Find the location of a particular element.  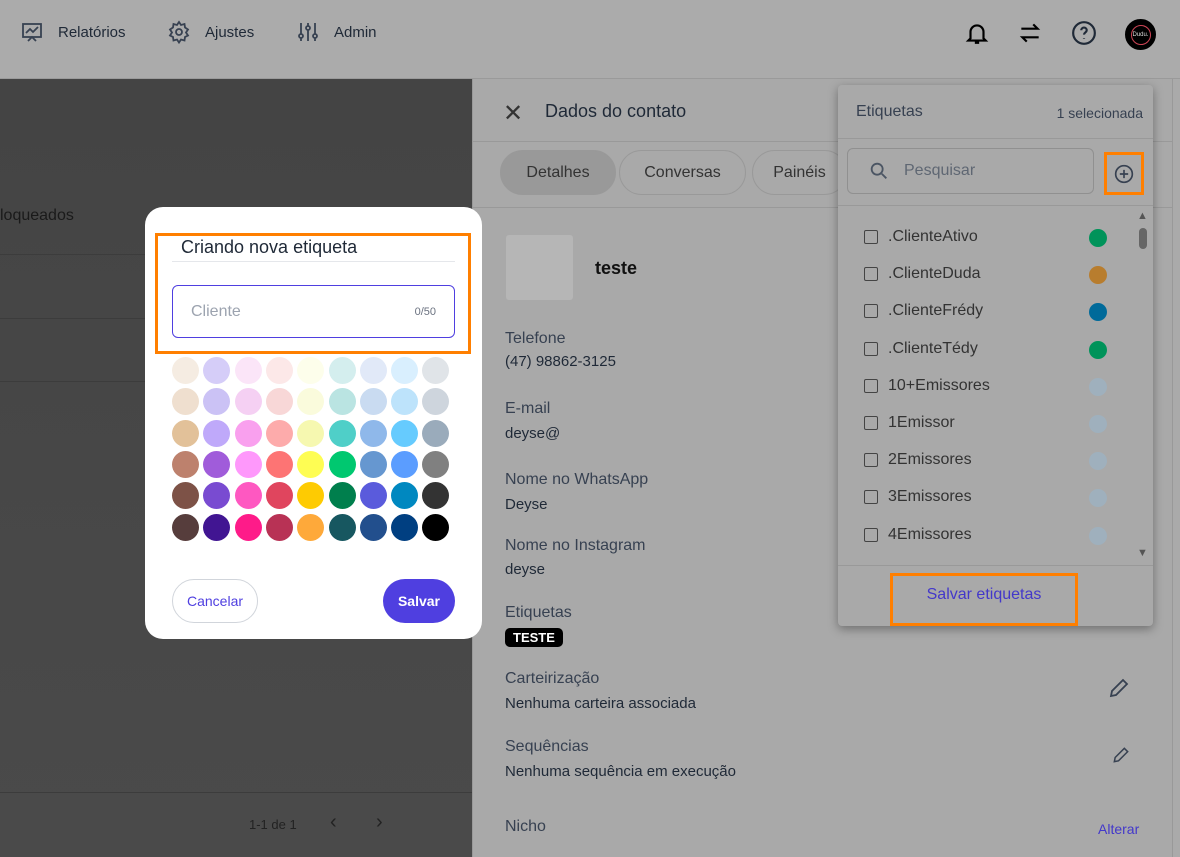

tag-list-item: 3Emissores is located at coordinates (918, 497).